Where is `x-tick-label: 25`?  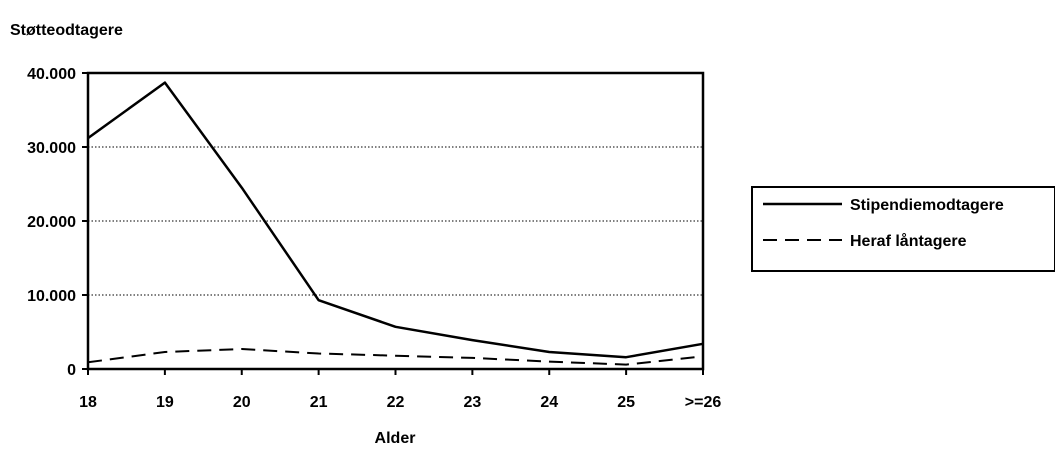
x-tick-label: 25 is located at coordinates (626, 402).